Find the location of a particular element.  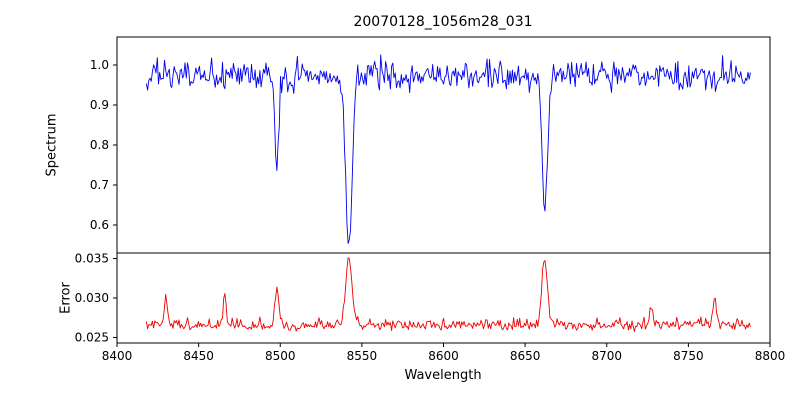

x-tick-label: 8550 is located at coordinates (362, 356).